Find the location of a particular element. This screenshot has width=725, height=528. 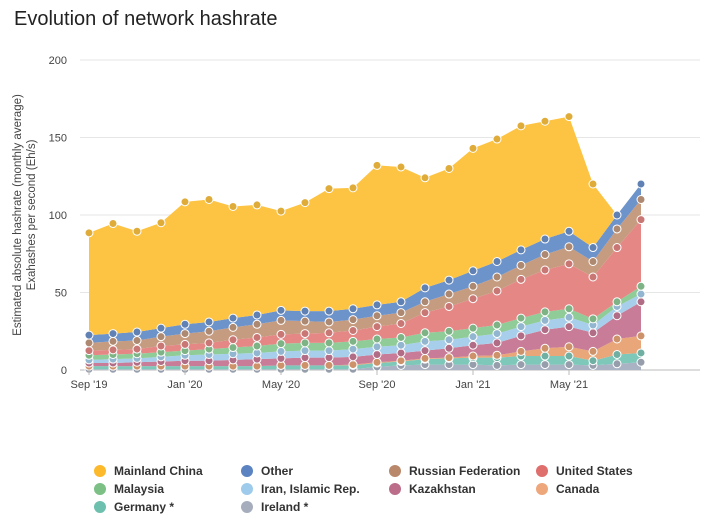

point-ireland is located at coordinates (497, 365).